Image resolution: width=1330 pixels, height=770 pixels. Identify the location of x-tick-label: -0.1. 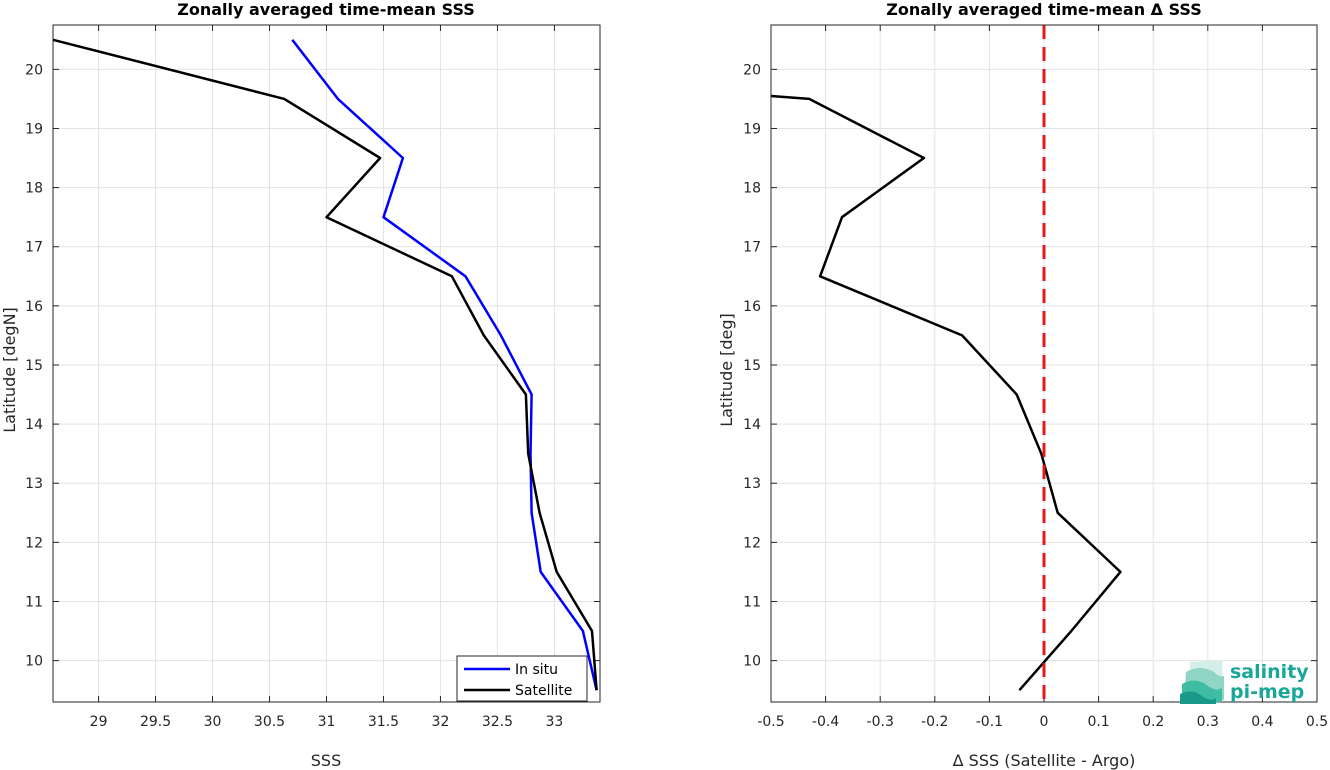
(989, 722).